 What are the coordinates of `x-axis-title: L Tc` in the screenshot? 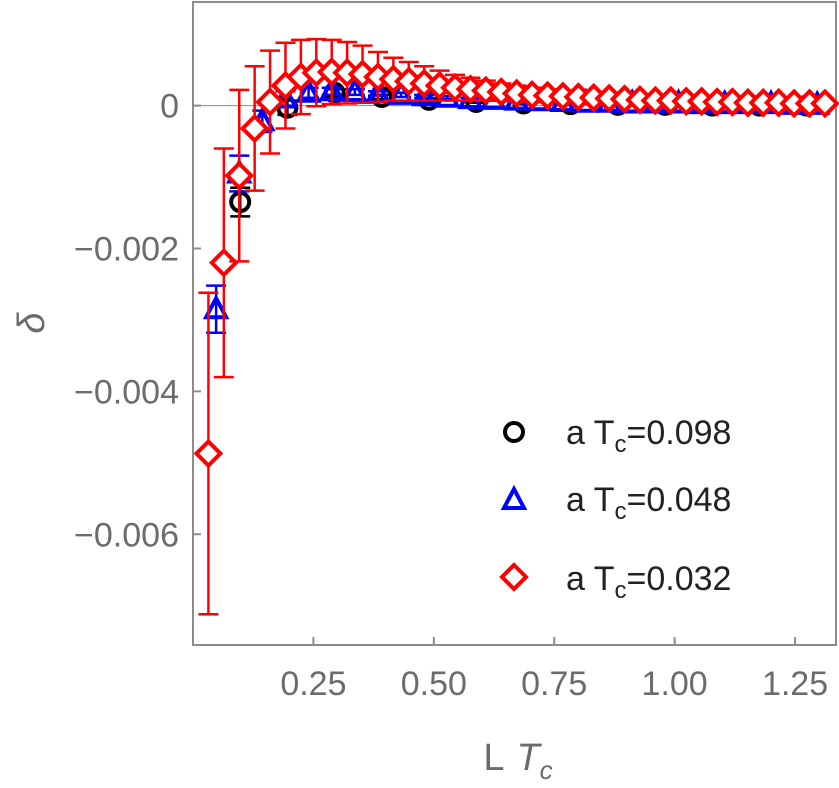 It's located at (517, 761).